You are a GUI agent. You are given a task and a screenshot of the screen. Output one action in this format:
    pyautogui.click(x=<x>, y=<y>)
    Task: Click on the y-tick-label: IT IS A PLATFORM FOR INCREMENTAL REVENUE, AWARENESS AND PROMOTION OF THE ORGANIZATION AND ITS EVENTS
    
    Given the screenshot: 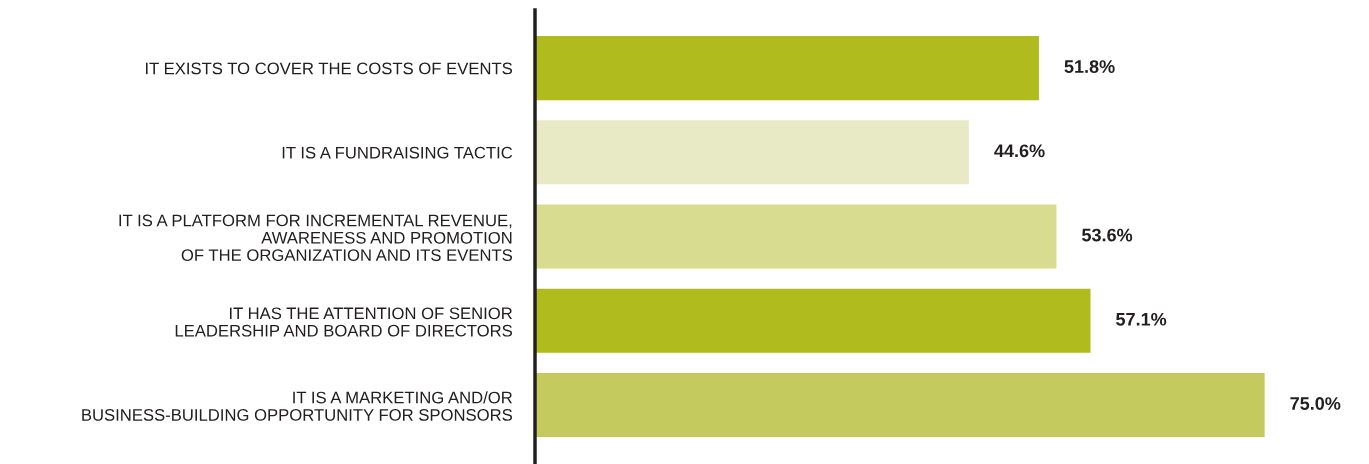 What is the action you would take?
    pyautogui.click(x=316, y=238)
    